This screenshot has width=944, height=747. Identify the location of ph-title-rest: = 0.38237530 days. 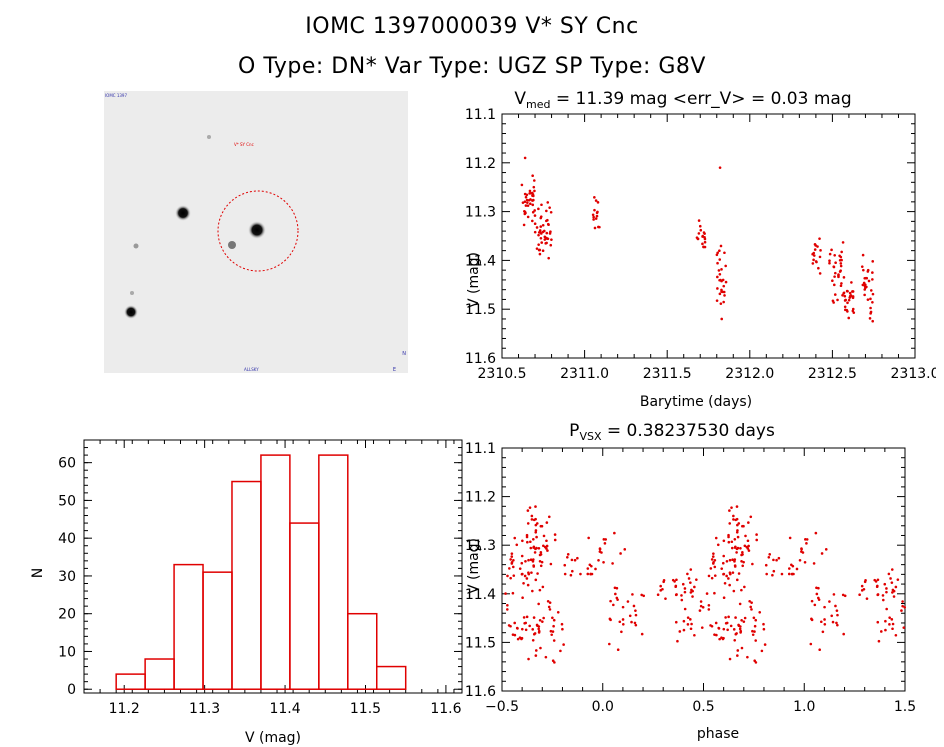
(687, 431).